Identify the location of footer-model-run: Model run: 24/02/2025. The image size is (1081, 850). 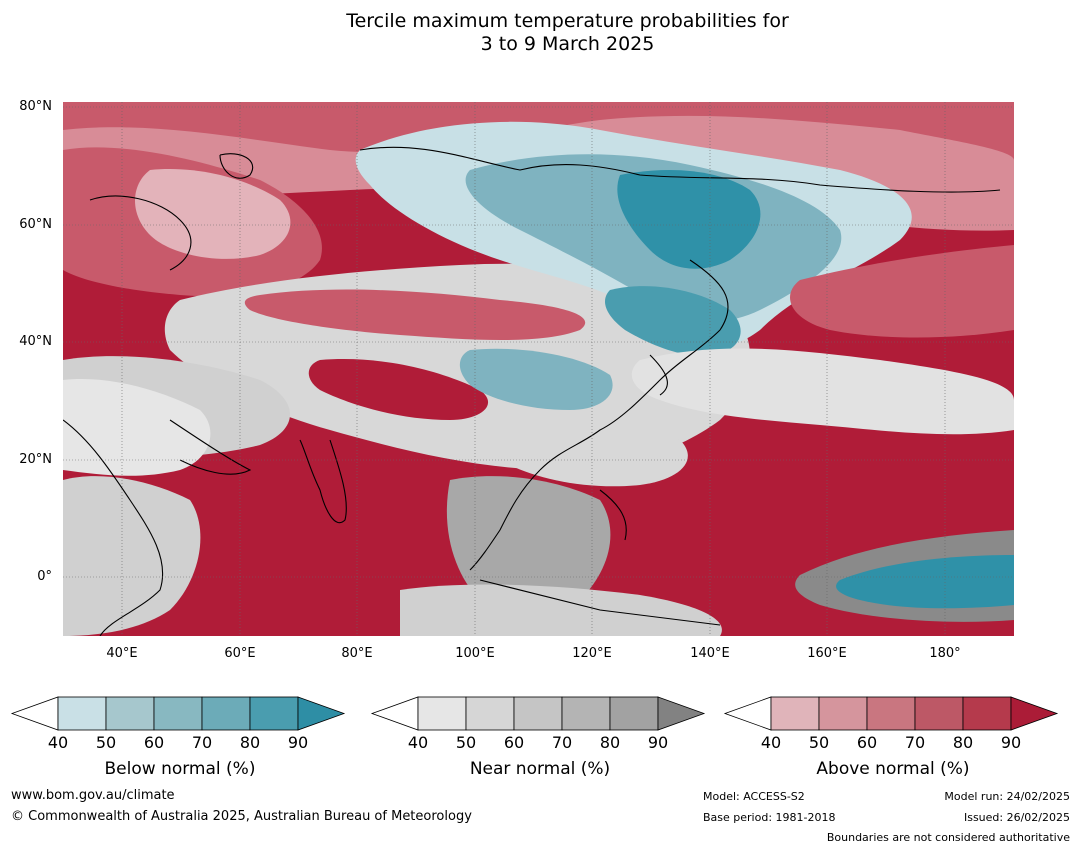
(1007, 796).